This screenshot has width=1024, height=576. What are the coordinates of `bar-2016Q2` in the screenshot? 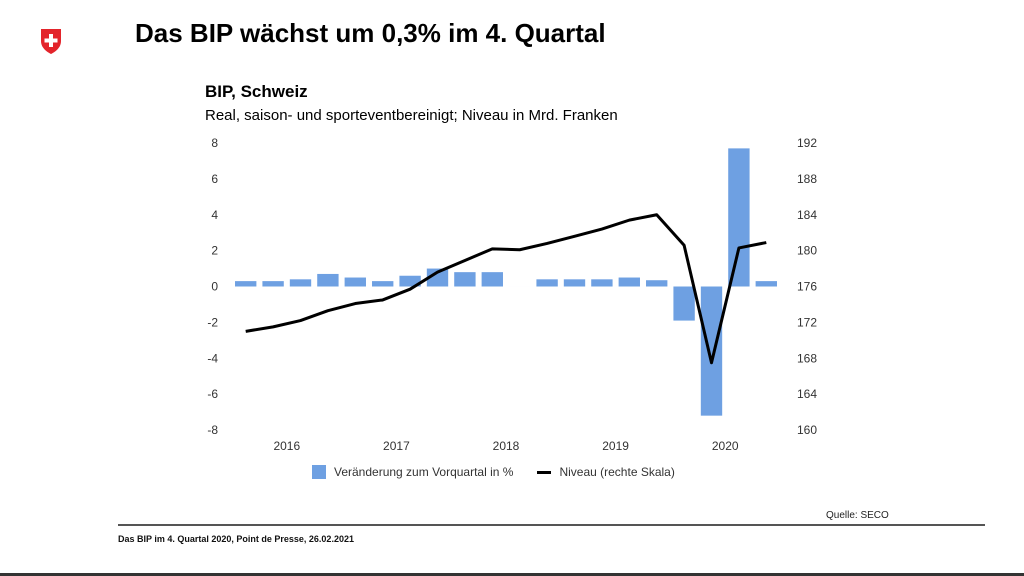 It's located at (273, 284).